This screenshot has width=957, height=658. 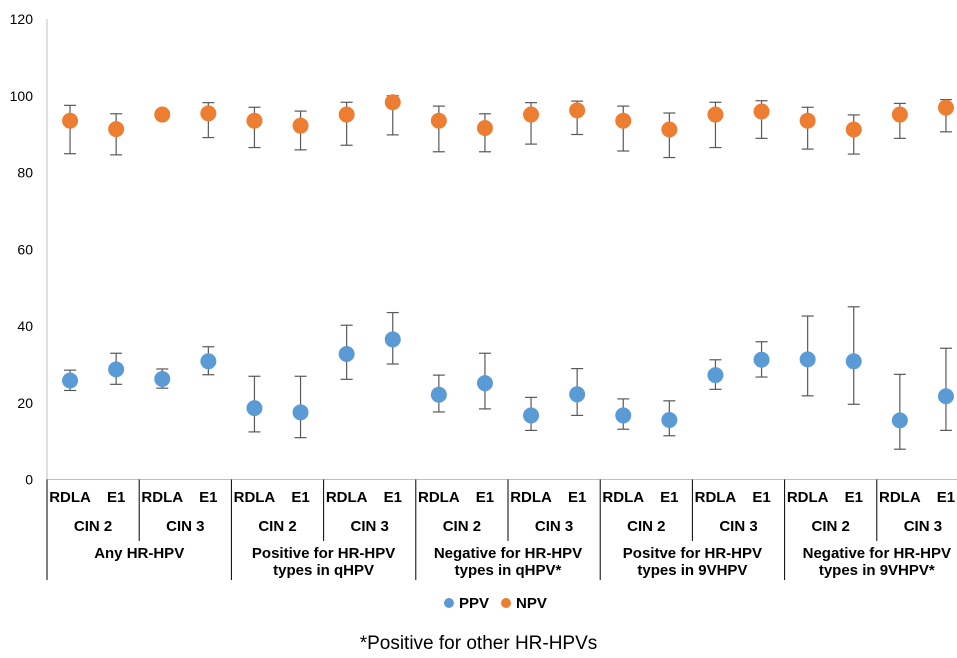 I want to click on footnote: *Positive for other HR-HPVs, so click(x=478, y=643).